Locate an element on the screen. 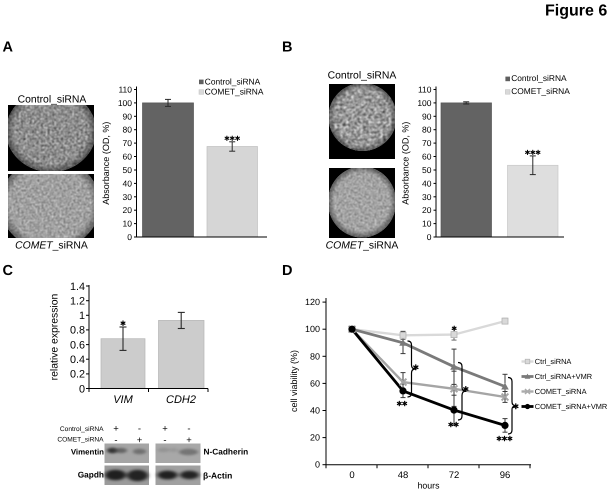 The height and width of the screenshot is (500, 610). svg-text: Vimentin is located at coordinates (87, 452).